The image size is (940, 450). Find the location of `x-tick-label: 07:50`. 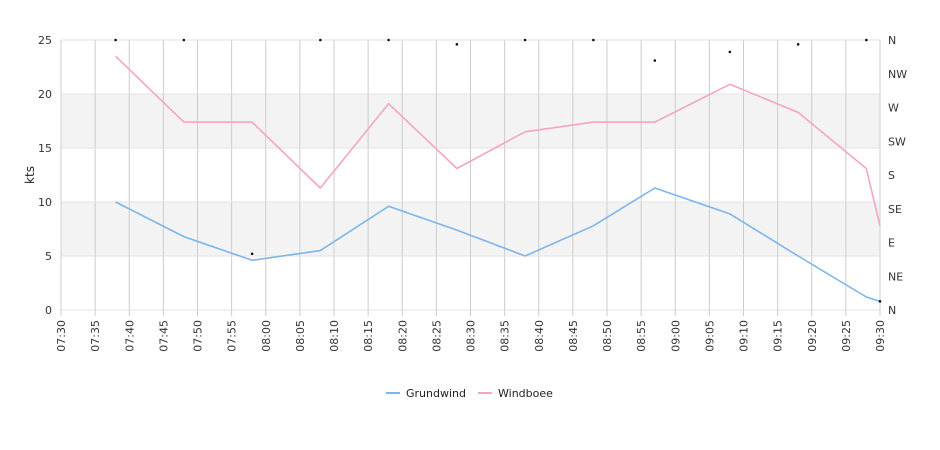

x-tick-label: 07:50 is located at coordinates (198, 336).